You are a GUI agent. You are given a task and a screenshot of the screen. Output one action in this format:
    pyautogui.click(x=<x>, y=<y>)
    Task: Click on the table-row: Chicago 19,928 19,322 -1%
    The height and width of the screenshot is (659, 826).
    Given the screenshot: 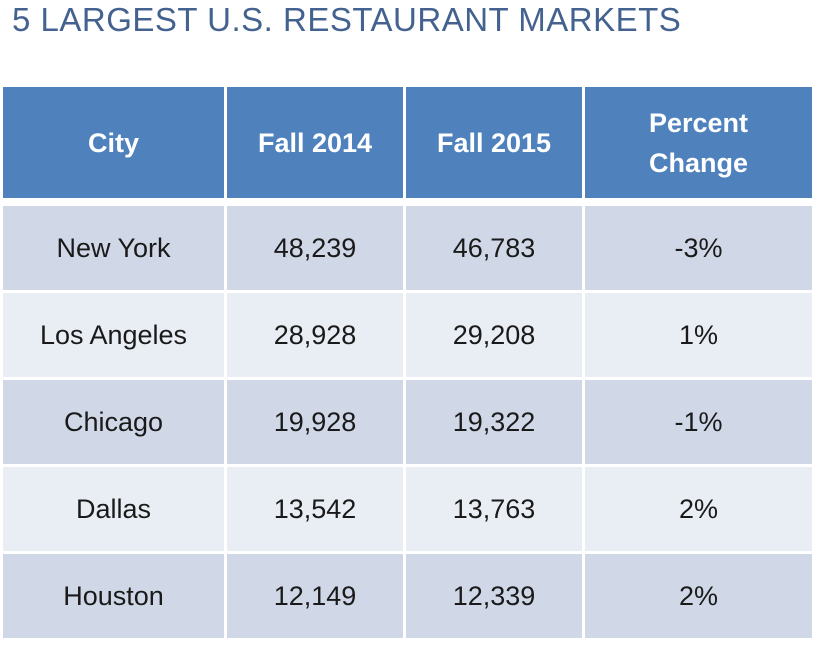 What is the action you would take?
    pyautogui.click(x=407, y=422)
    